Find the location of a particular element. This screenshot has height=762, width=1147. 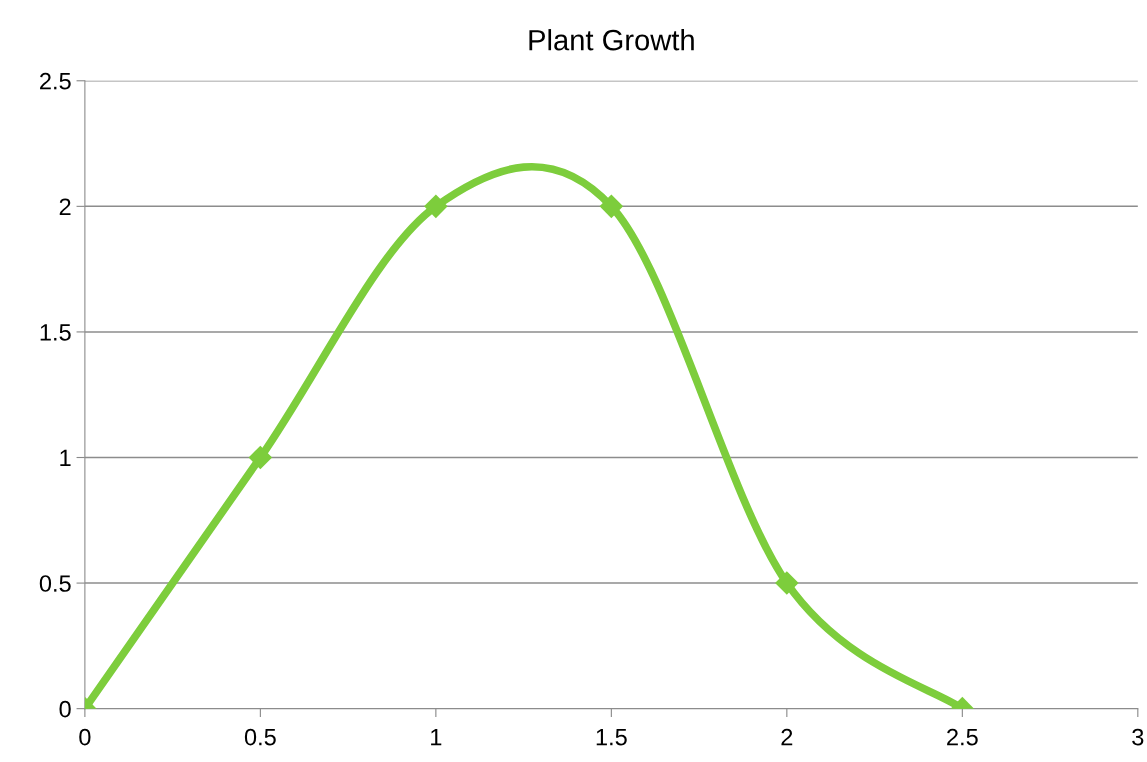

x-tick-label: 3 is located at coordinates (1138, 737).